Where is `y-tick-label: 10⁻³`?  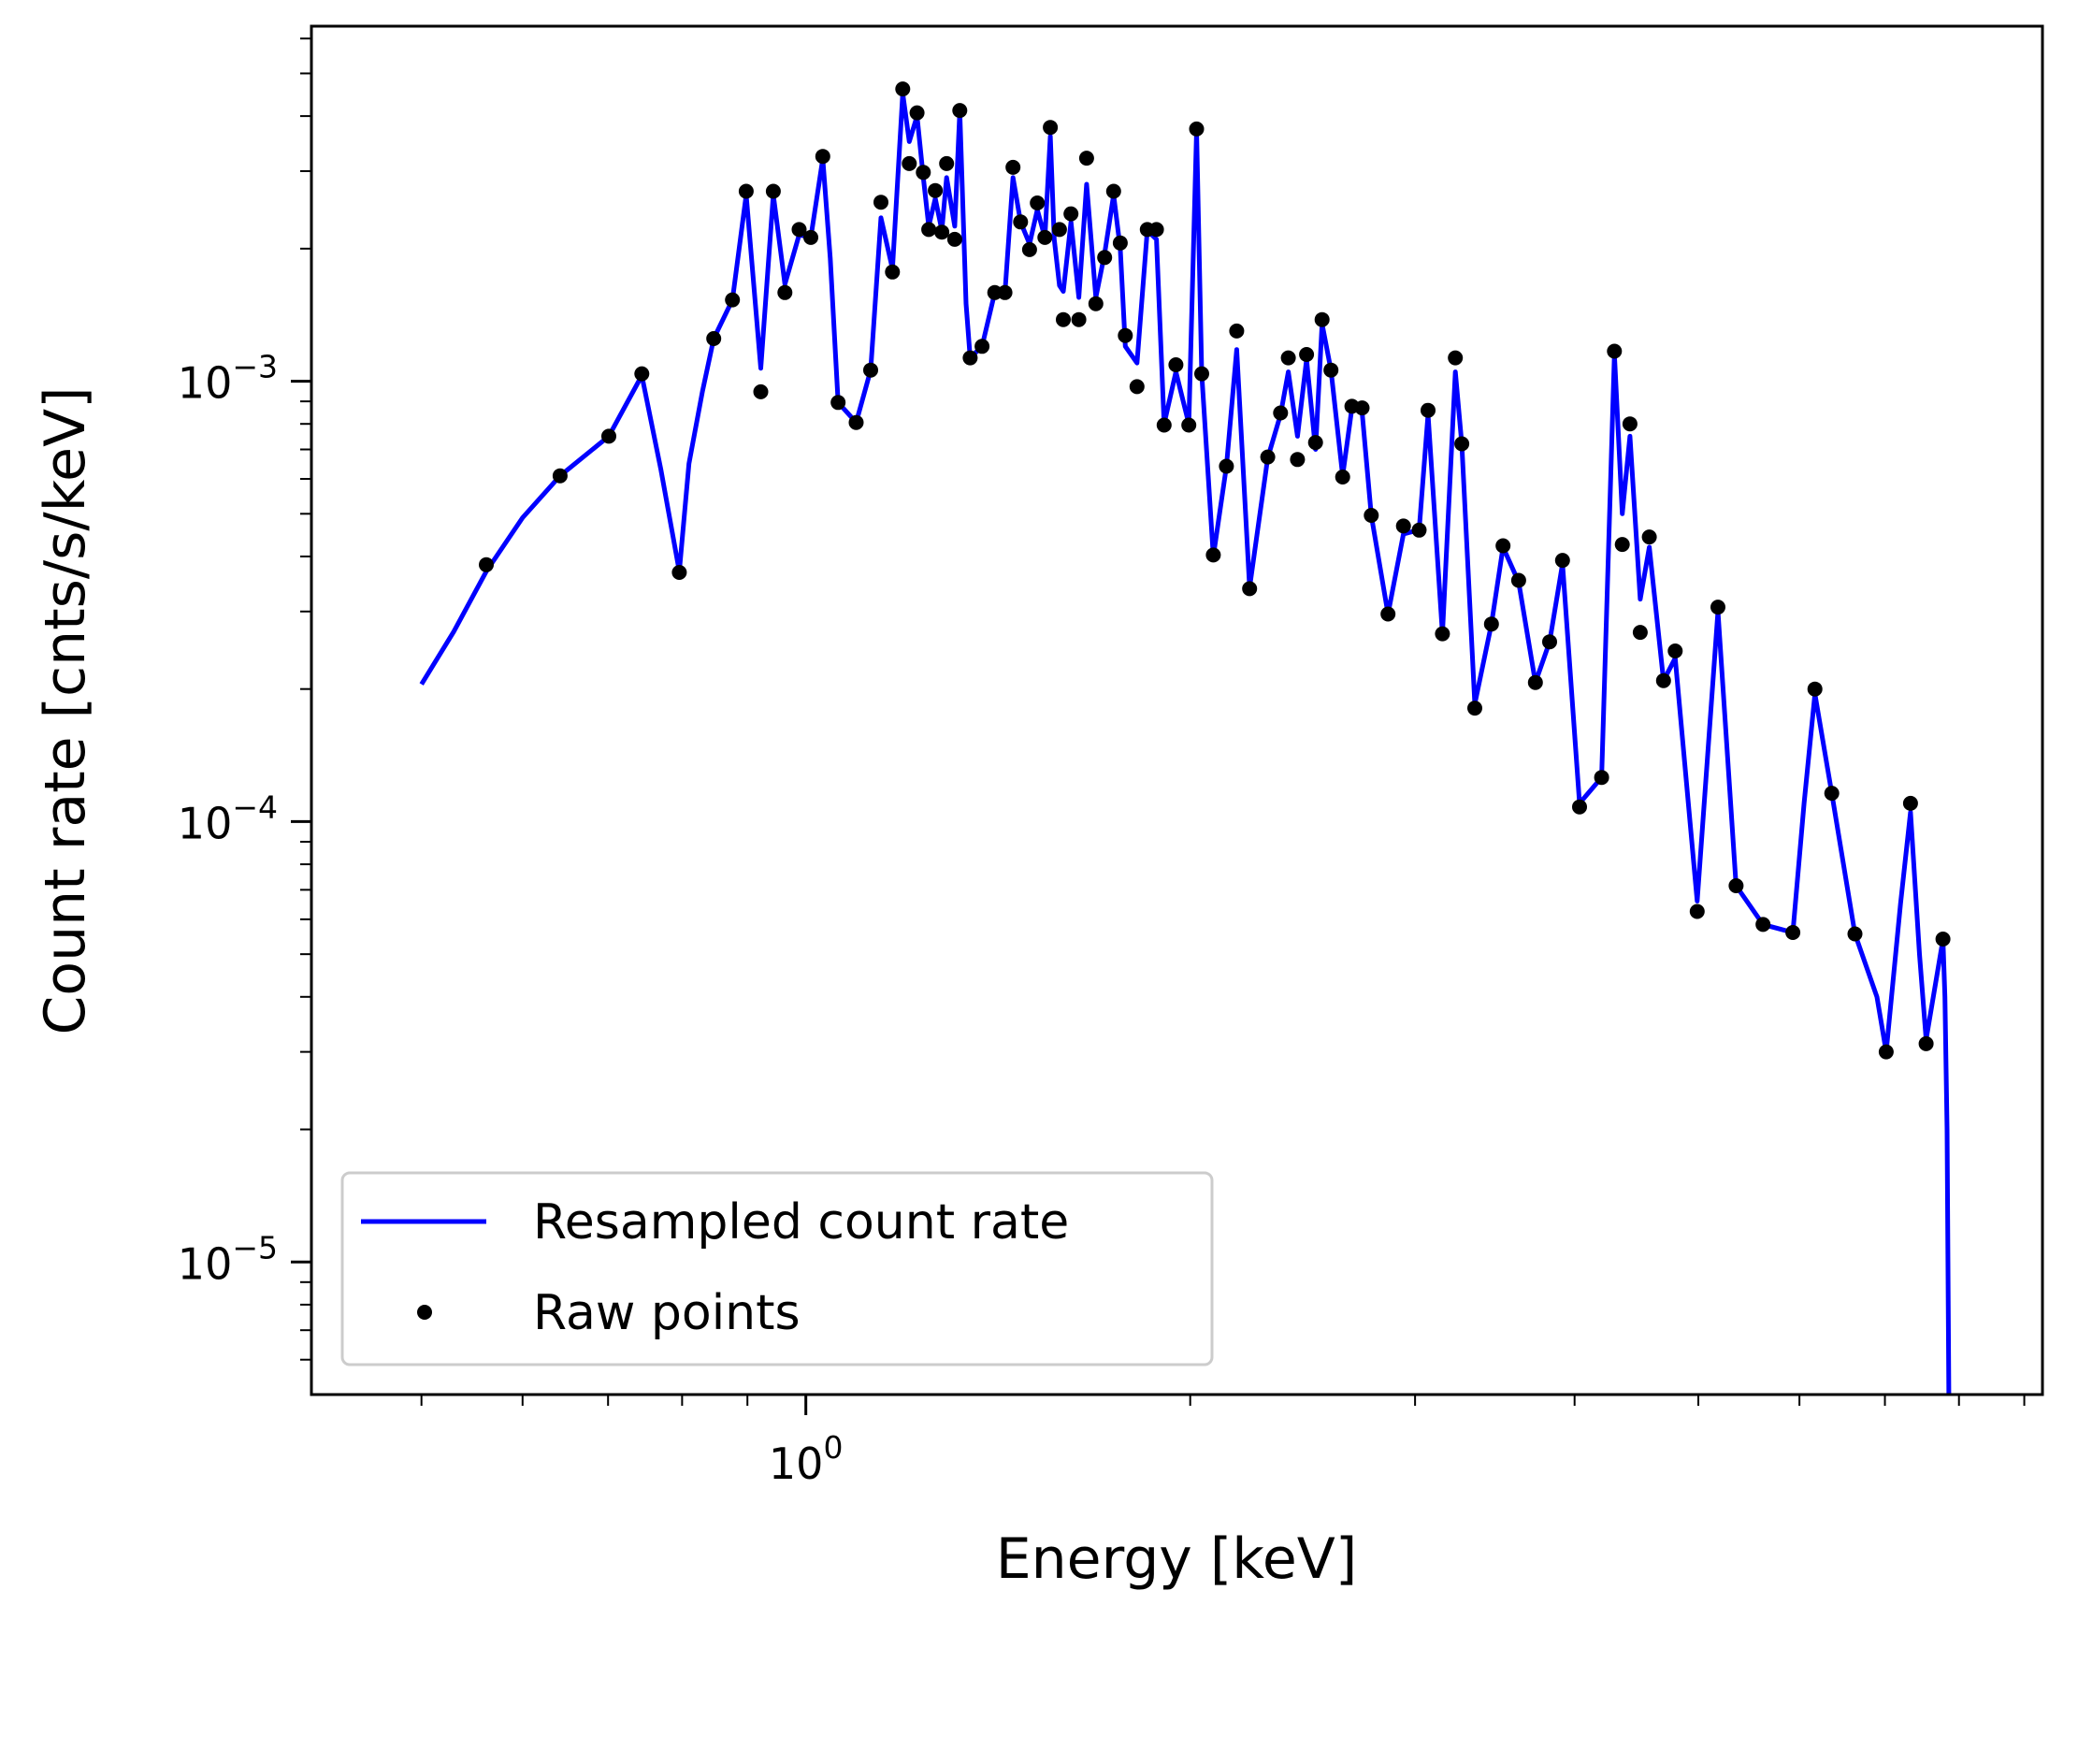 y-tick-label: 10⁻³ is located at coordinates (228, 379).